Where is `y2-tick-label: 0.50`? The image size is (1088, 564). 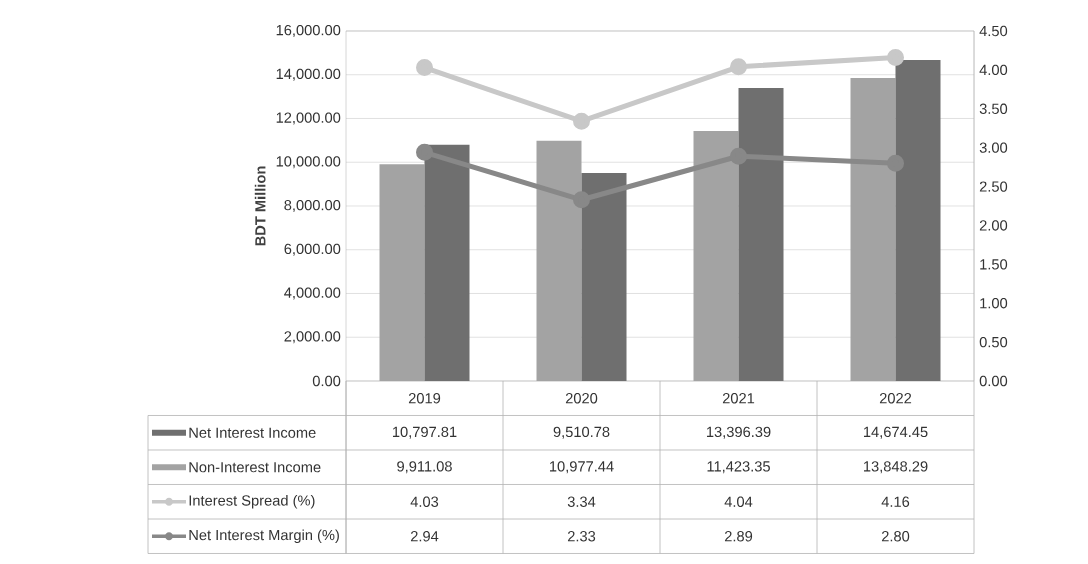
y2-tick-label: 0.50 is located at coordinates (993, 342).